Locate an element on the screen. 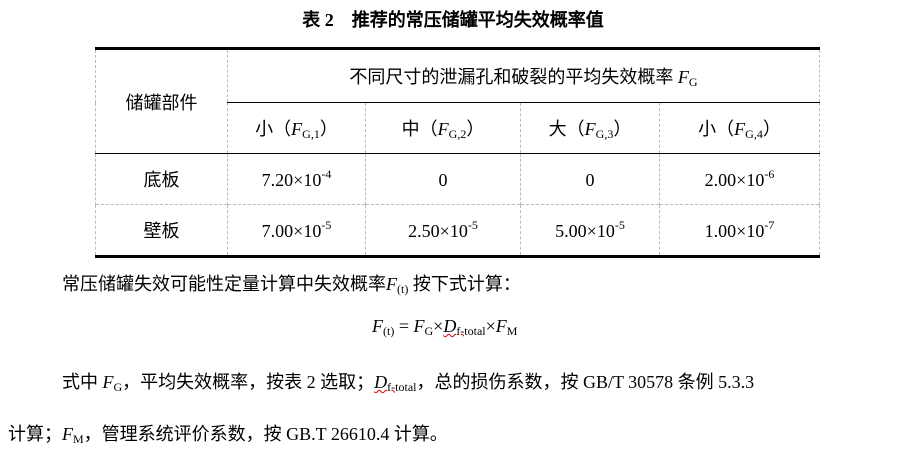  column-header-rupture: 小（FG,4） is located at coordinates (739, 128).